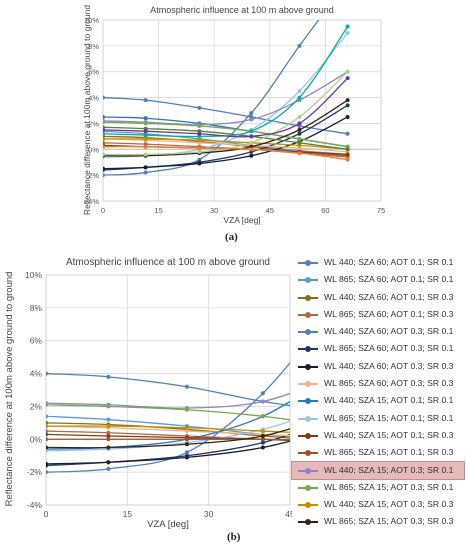 This screenshot has width=467, height=550. I want to click on legend-item: WL 440; SZA 15; AOT 0.1; SR 0.1, so click(378, 400).